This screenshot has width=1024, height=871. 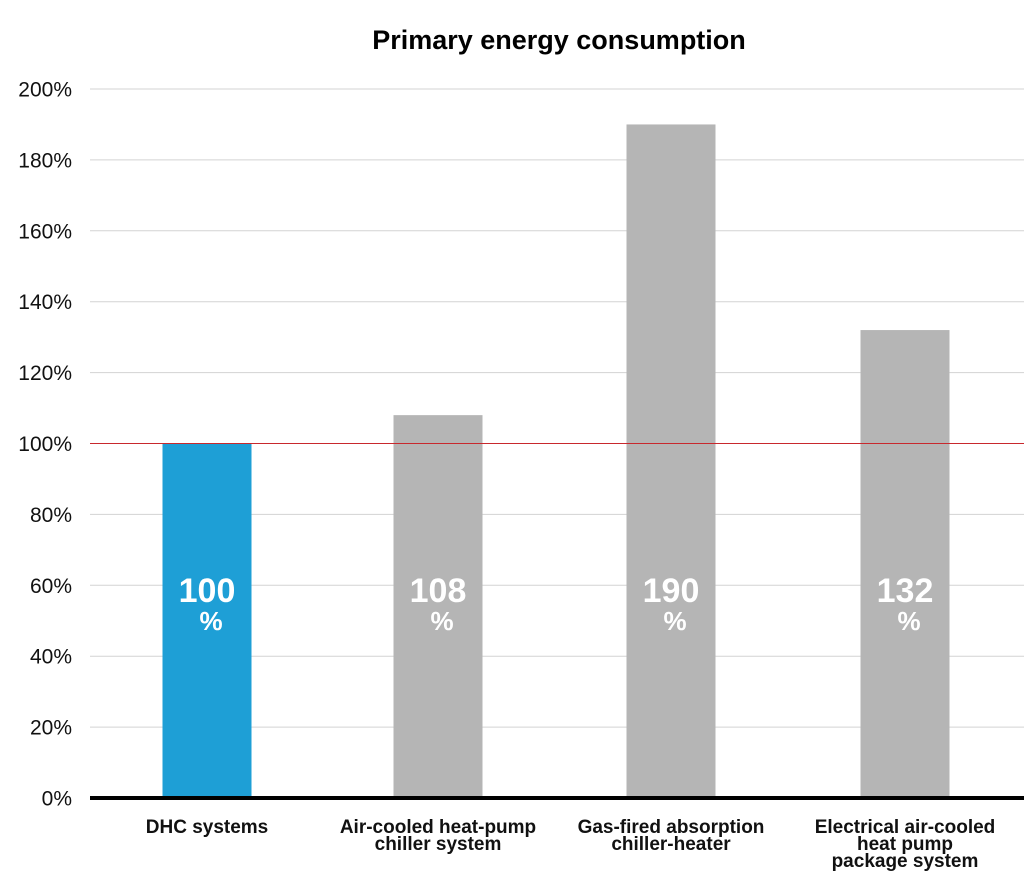 What do you see at coordinates (559, 40) in the screenshot?
I see `chart-title: Primary energy consumption` at bounding box center [559, 40].